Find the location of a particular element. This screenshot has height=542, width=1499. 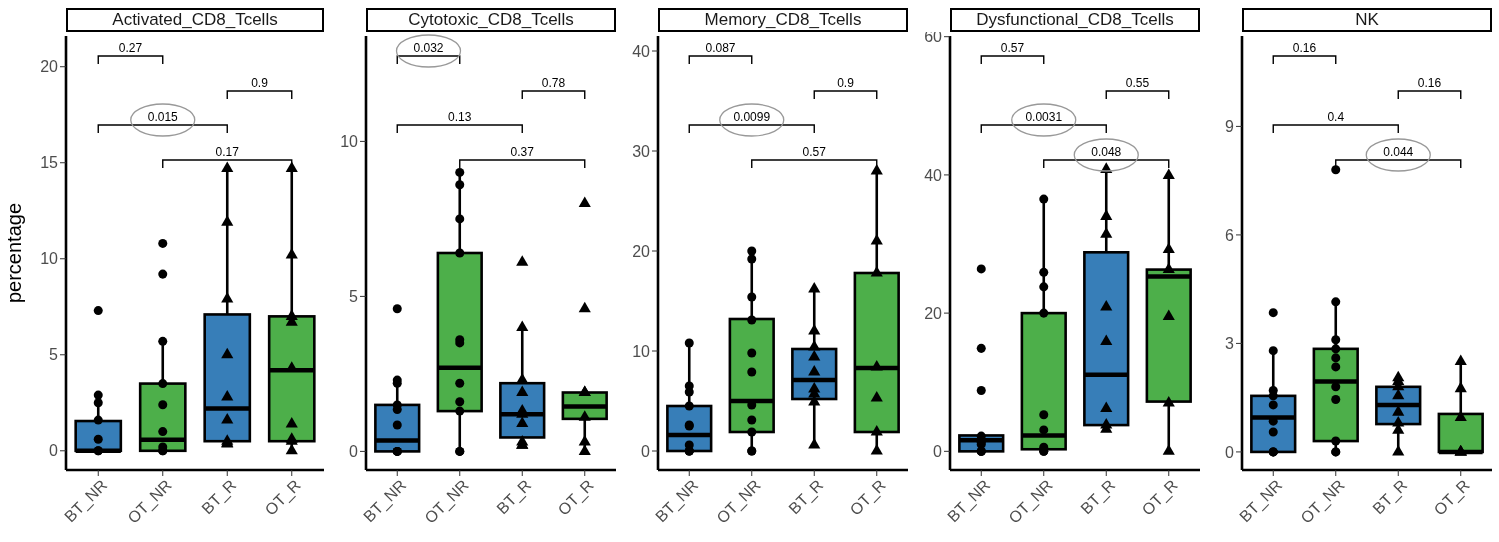

y-tick-label: 9 is located at coordinates (1230, 127).